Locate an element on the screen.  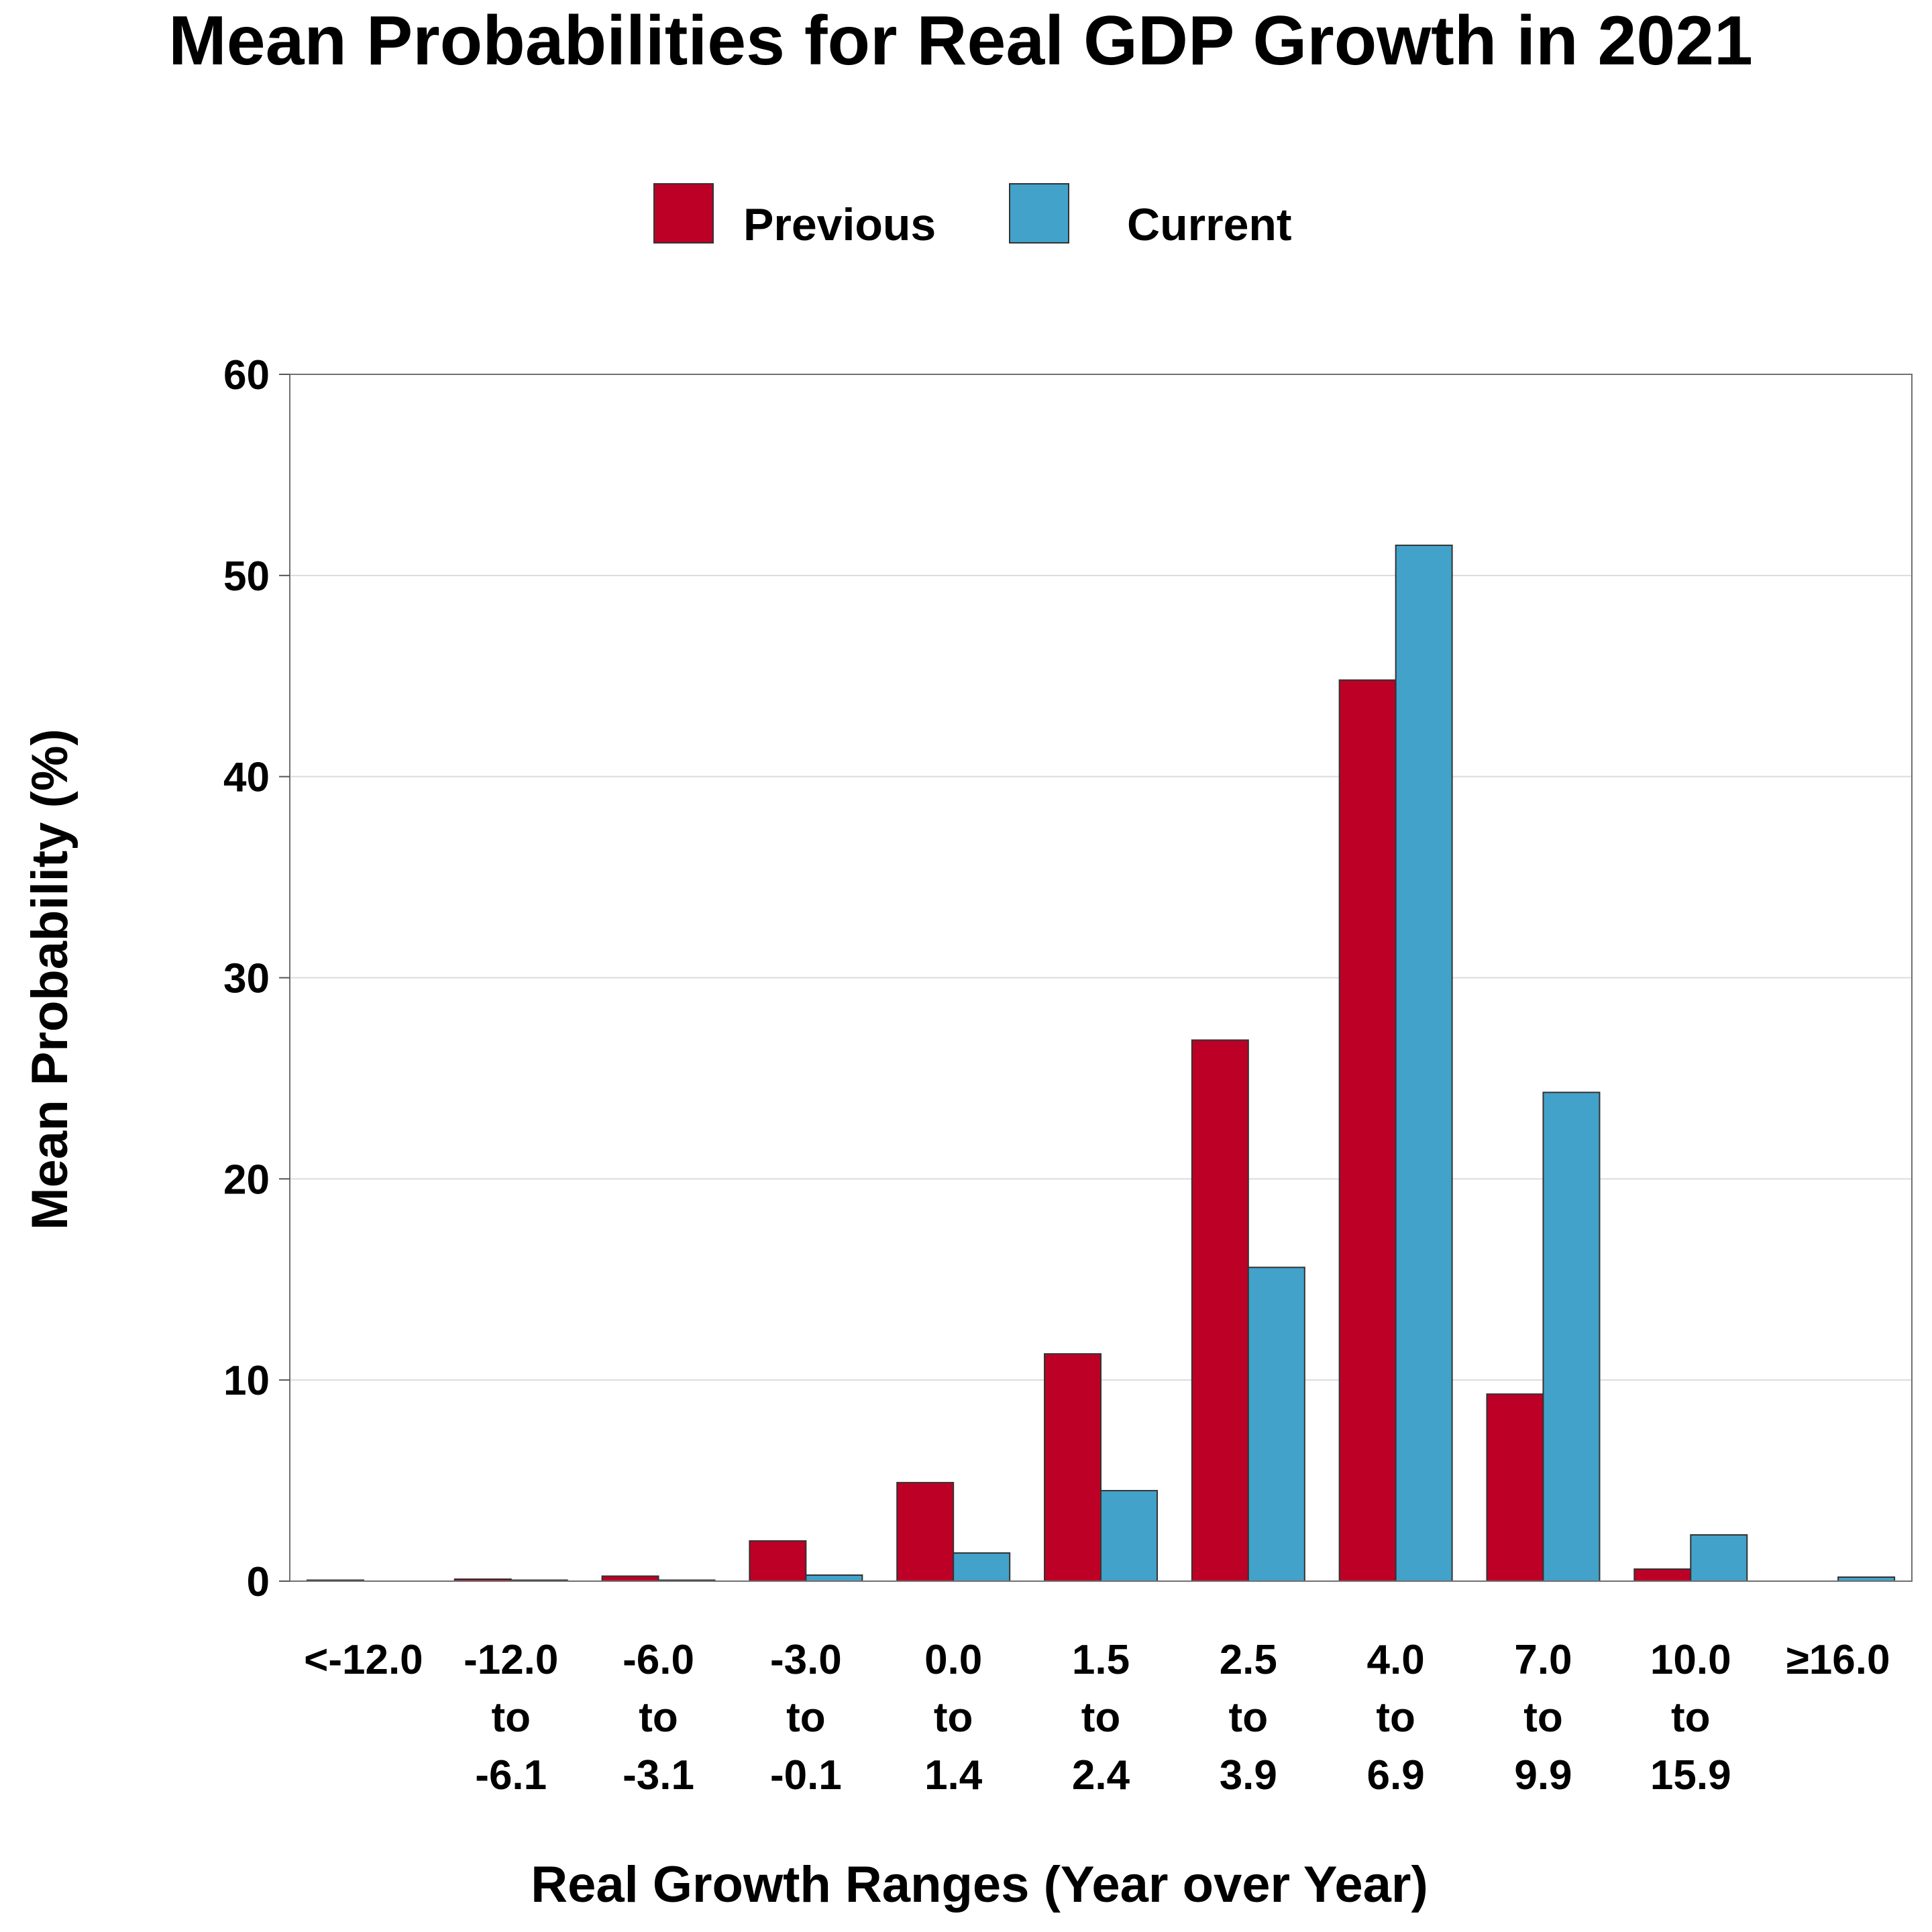
x-tick-label: -6.0 to -3.1 is located at coordinates (658, 1718).